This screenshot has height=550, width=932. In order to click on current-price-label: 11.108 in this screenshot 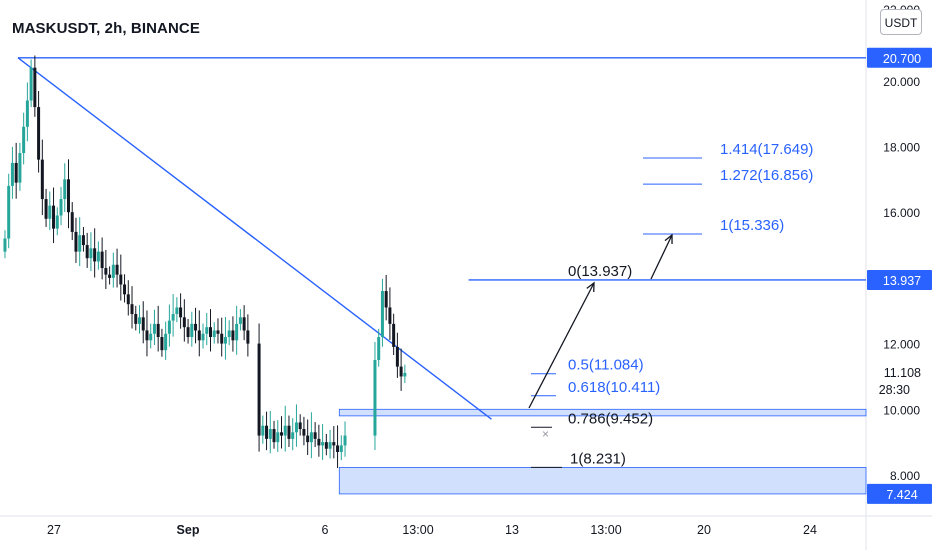, I will do `click(902, 373)`.